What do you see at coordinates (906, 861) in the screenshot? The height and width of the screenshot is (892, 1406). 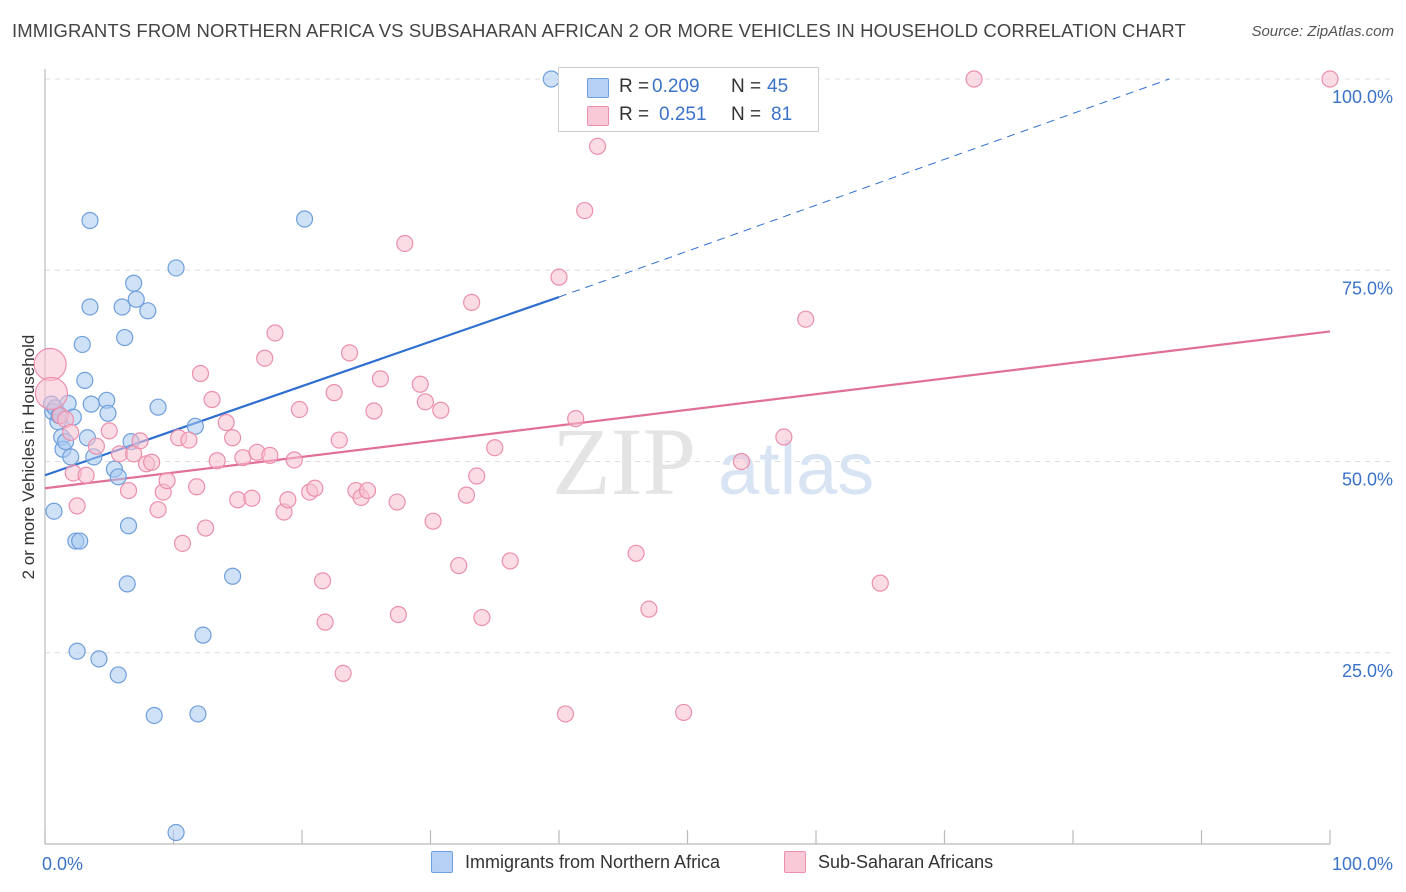 I see `legend-label: Sub-Saharan Africans` at bounding box center [906, 861].